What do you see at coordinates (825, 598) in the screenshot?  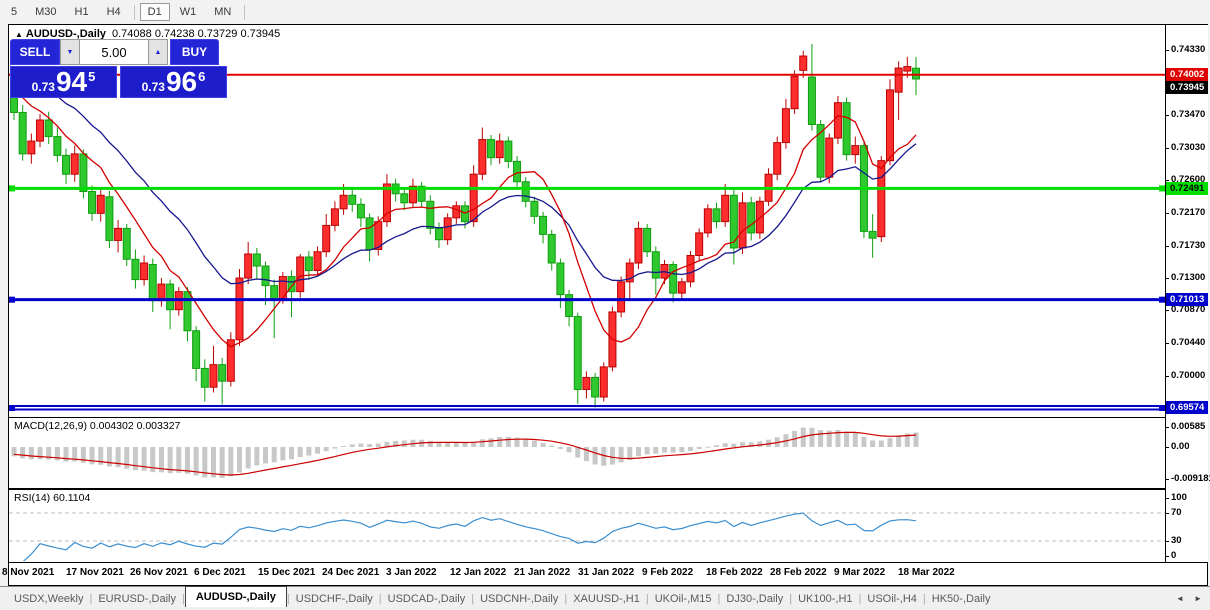 I see `chart-tab-uk100-h1: UK100-,H1` at bounding box center [825, 598].